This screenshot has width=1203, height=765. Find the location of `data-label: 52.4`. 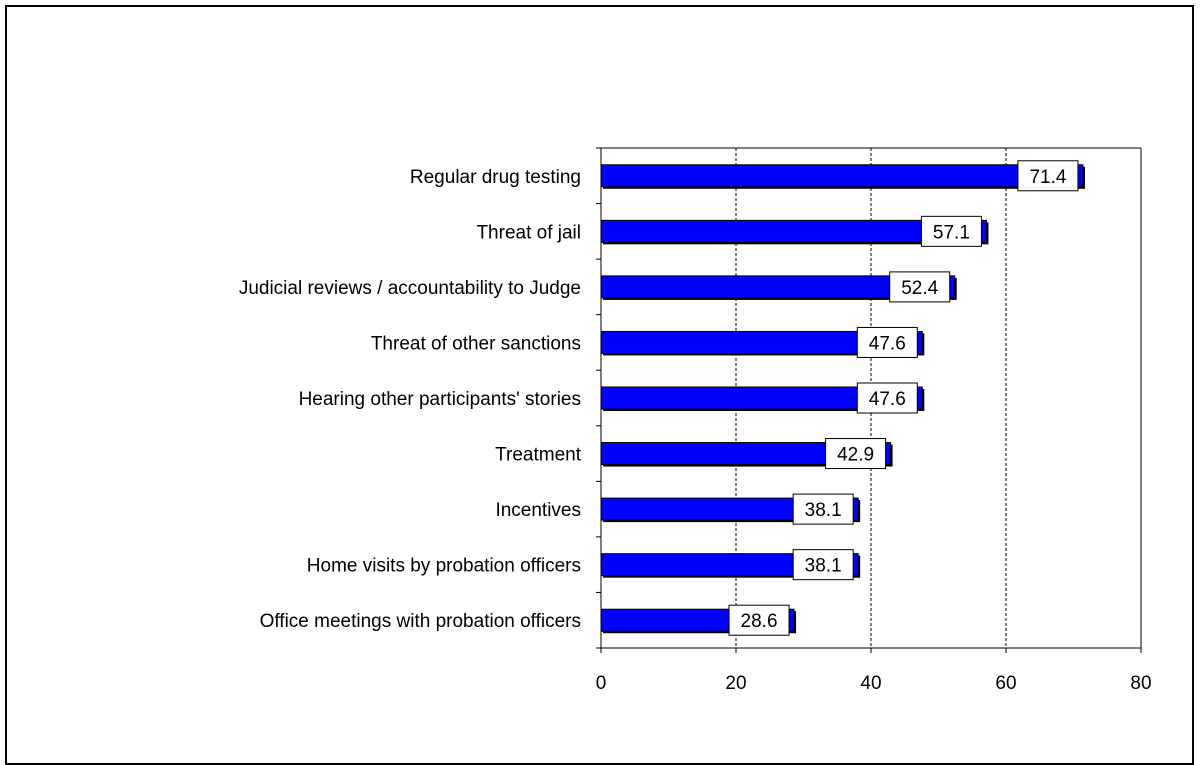

data-label: 52.4 is located at coordinates (919, 288).